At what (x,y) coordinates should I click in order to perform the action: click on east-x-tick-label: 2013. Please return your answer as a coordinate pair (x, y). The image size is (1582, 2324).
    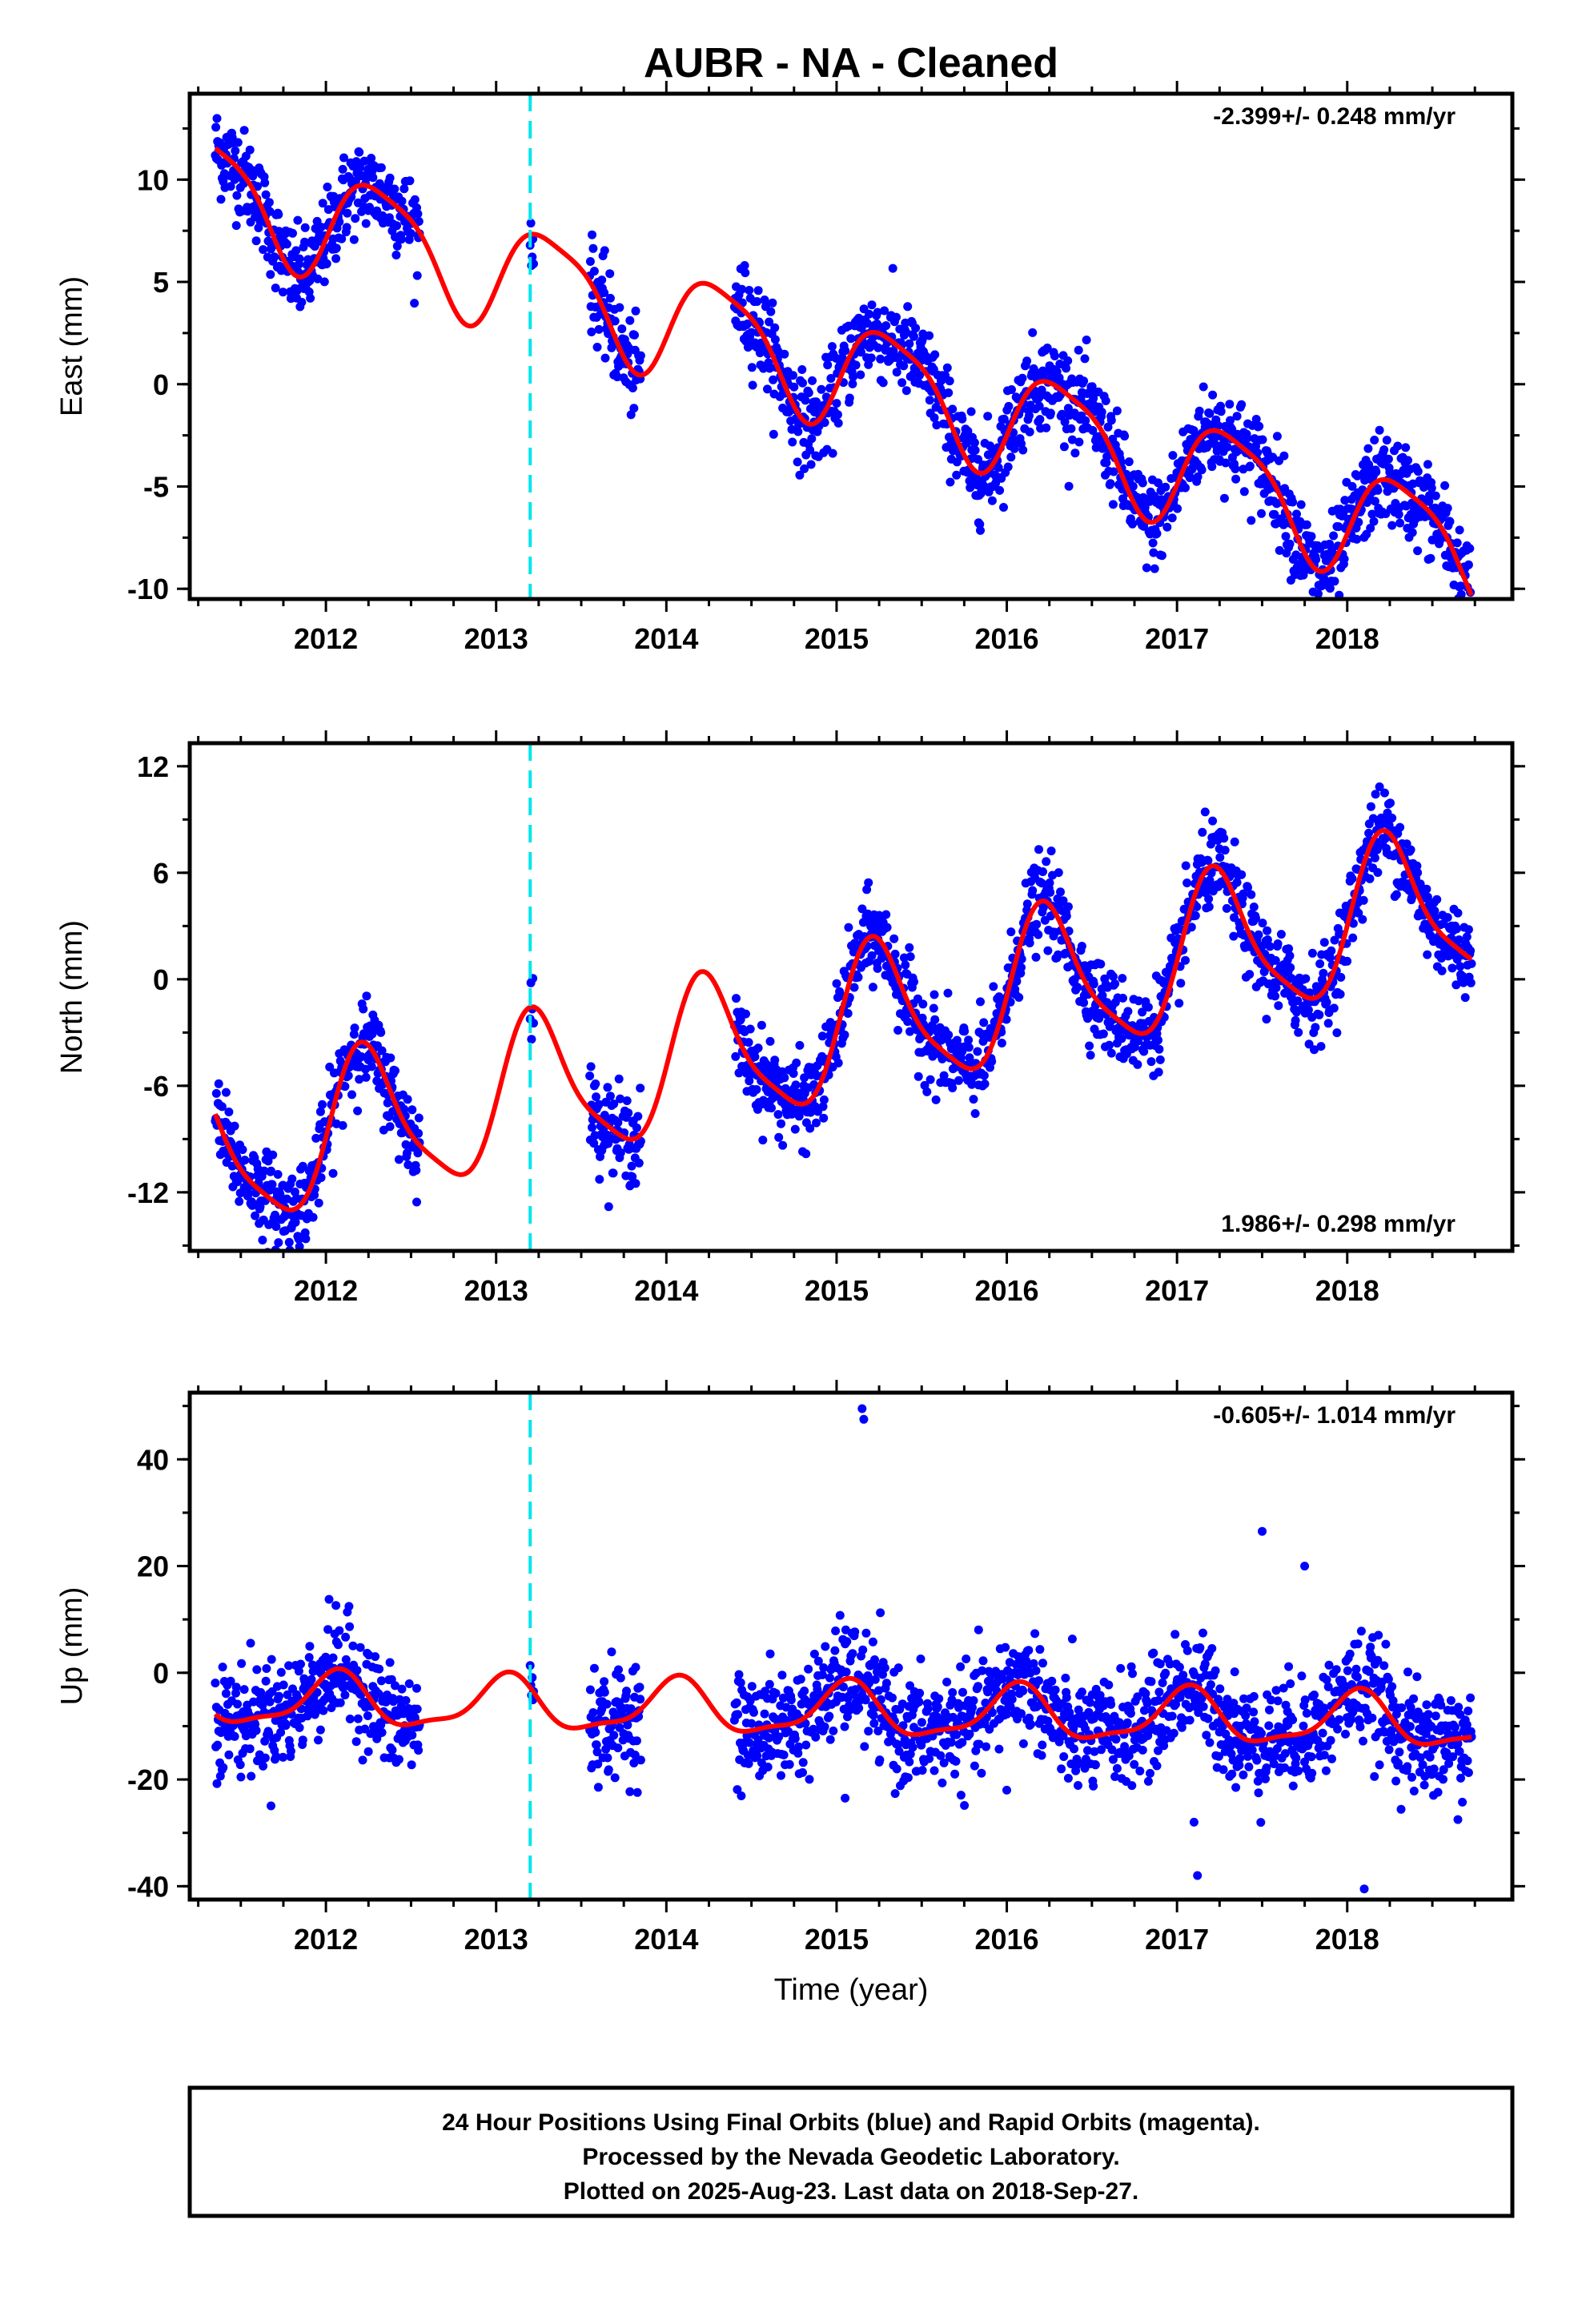
    Looking at the image, I should click on (496, 638).